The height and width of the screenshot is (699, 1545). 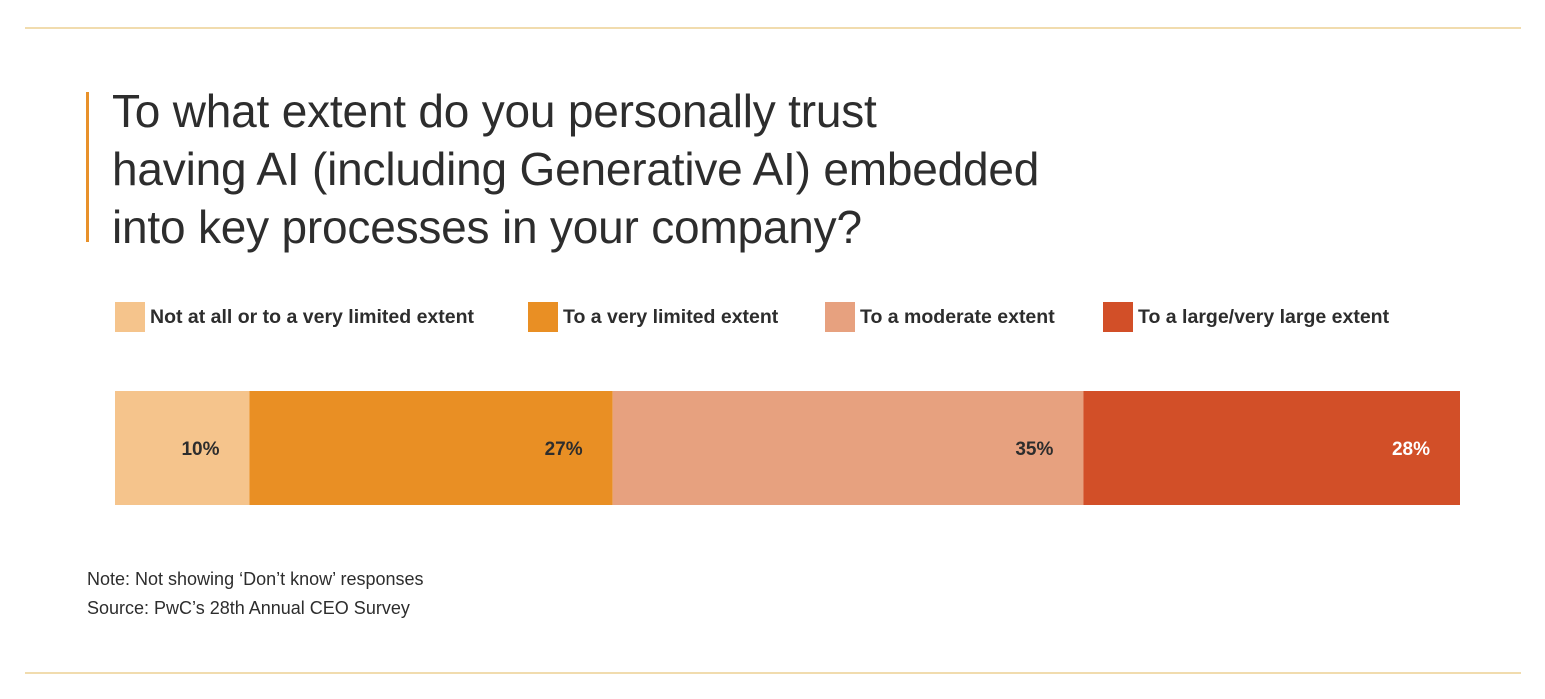 I want to click on title-accent-bar, so click(x=87, y=167).